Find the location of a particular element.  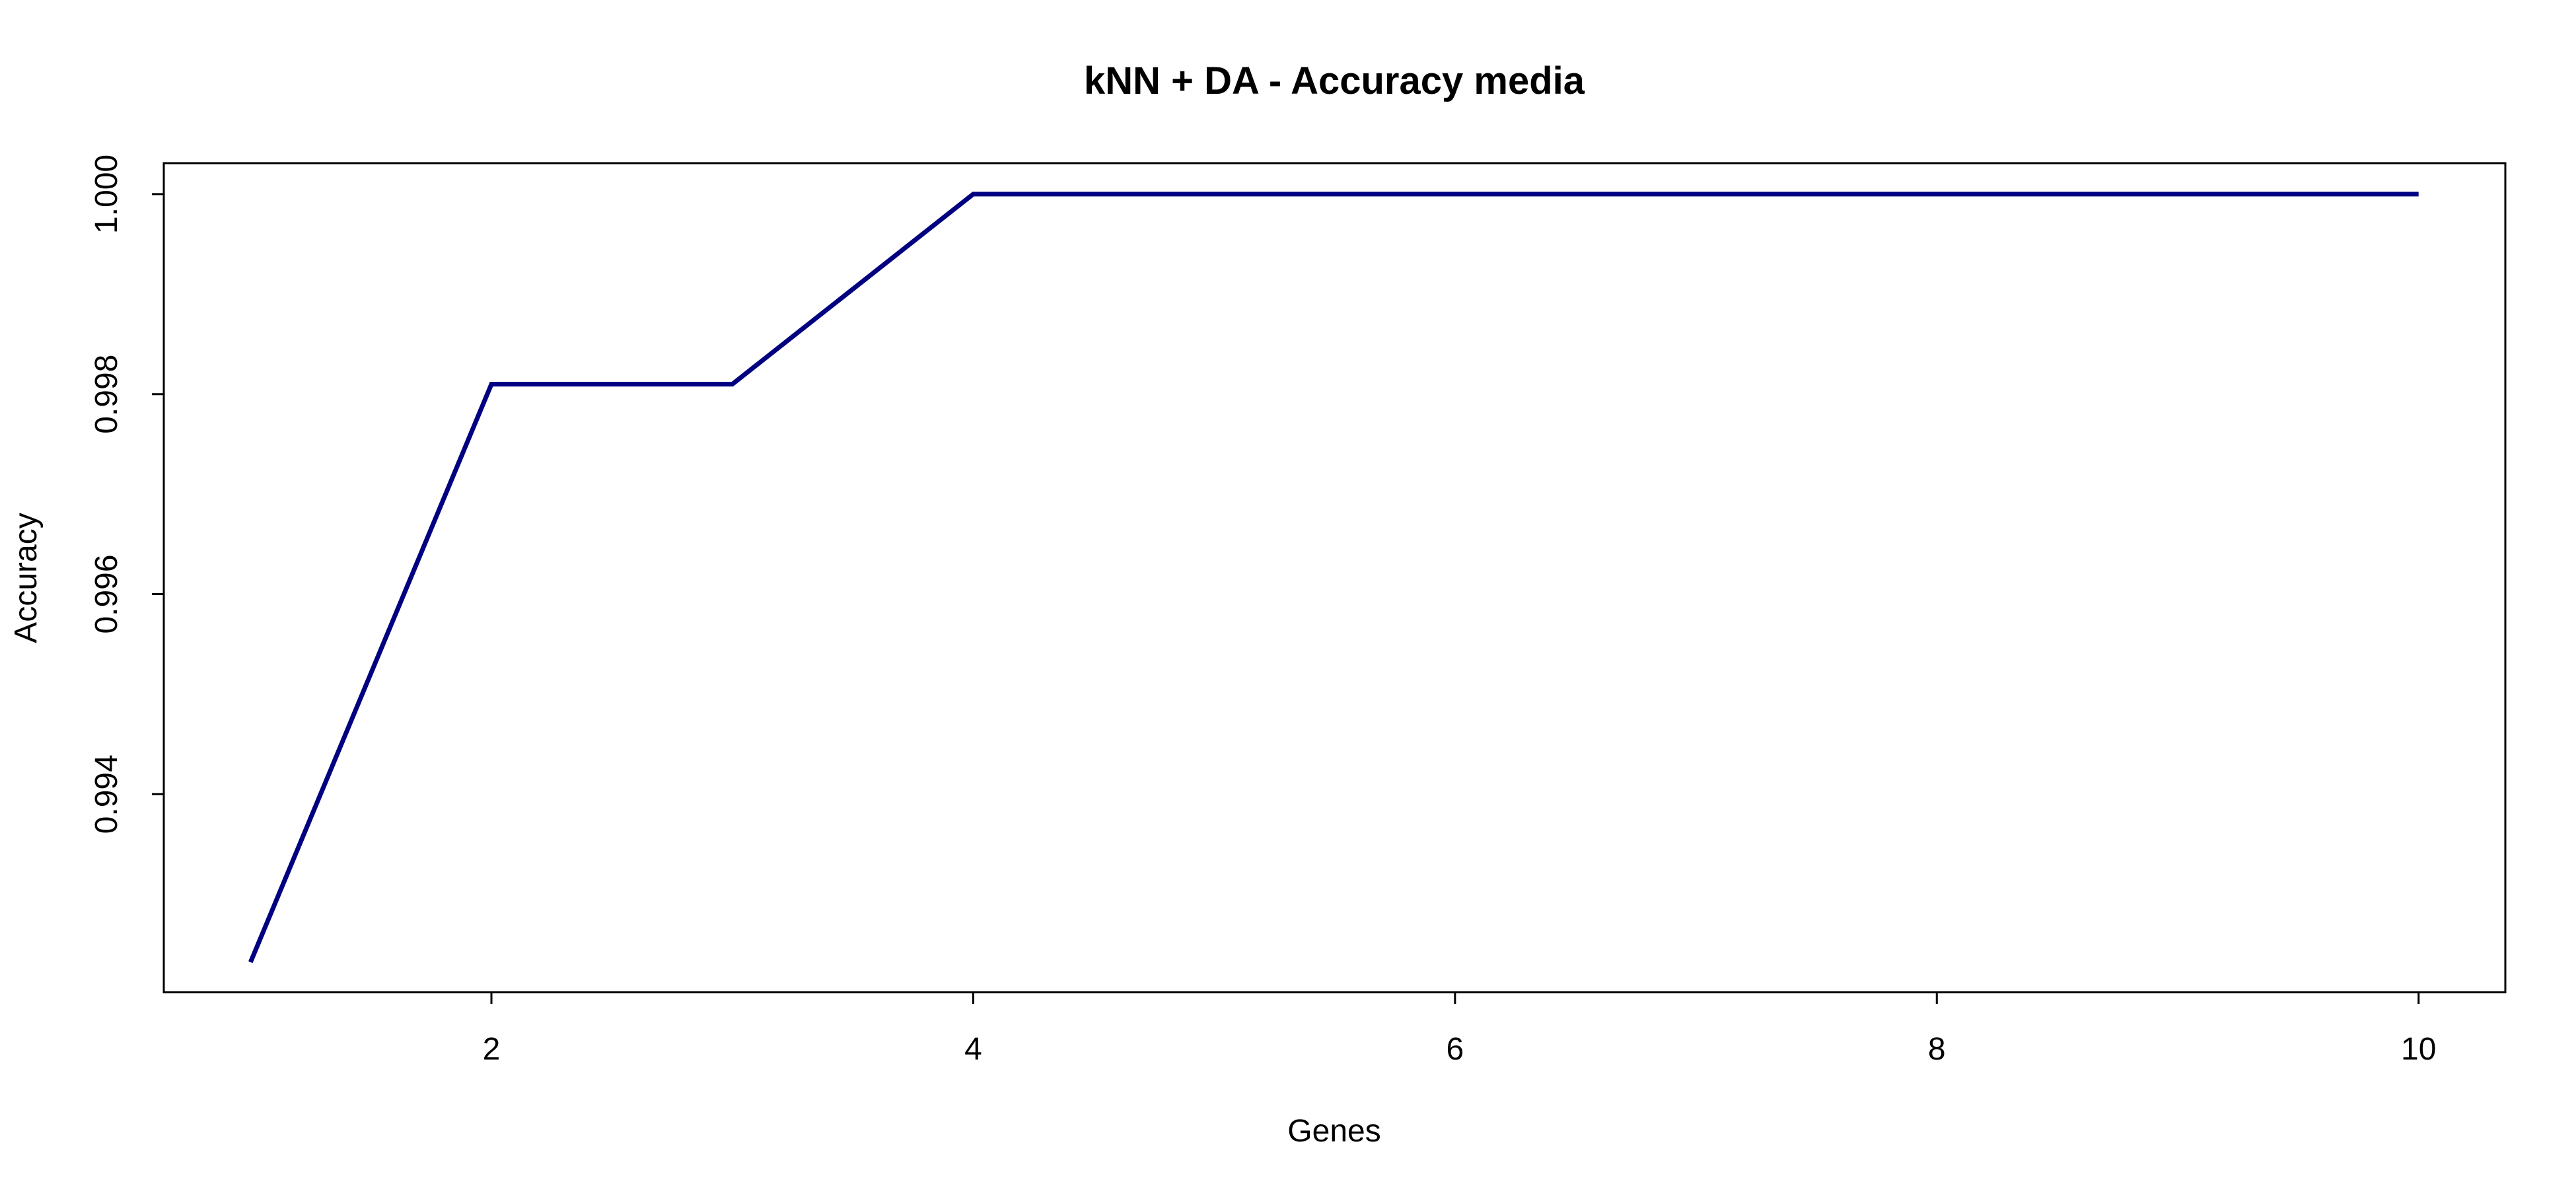

x-tick-label: 8 is located at coordinates (1937, 1049).